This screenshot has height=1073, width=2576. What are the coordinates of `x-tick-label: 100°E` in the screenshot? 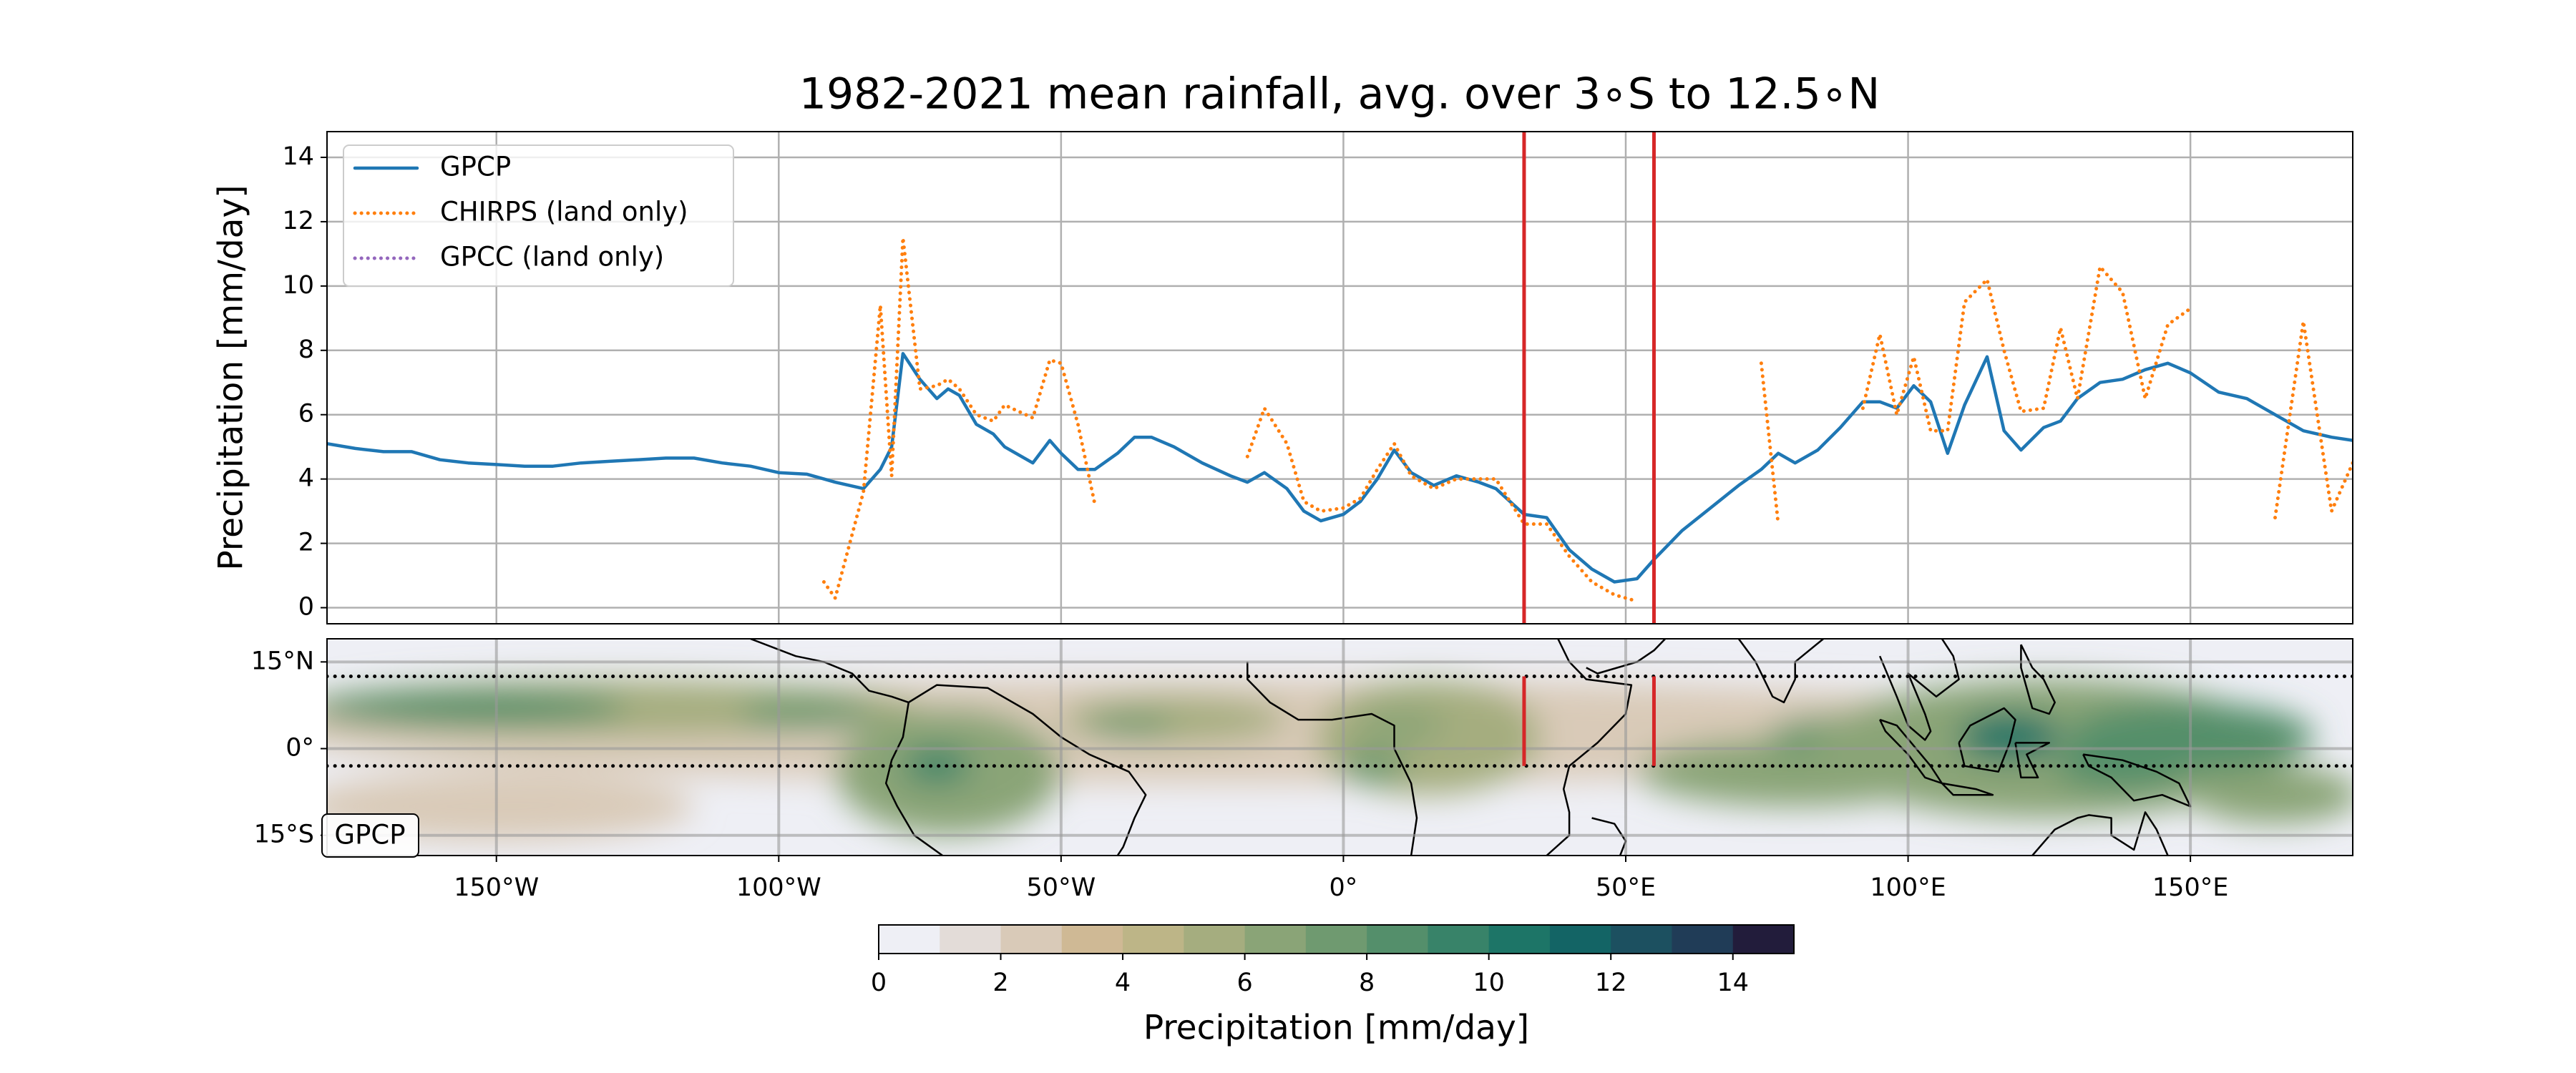 It's located at (1908, 887).